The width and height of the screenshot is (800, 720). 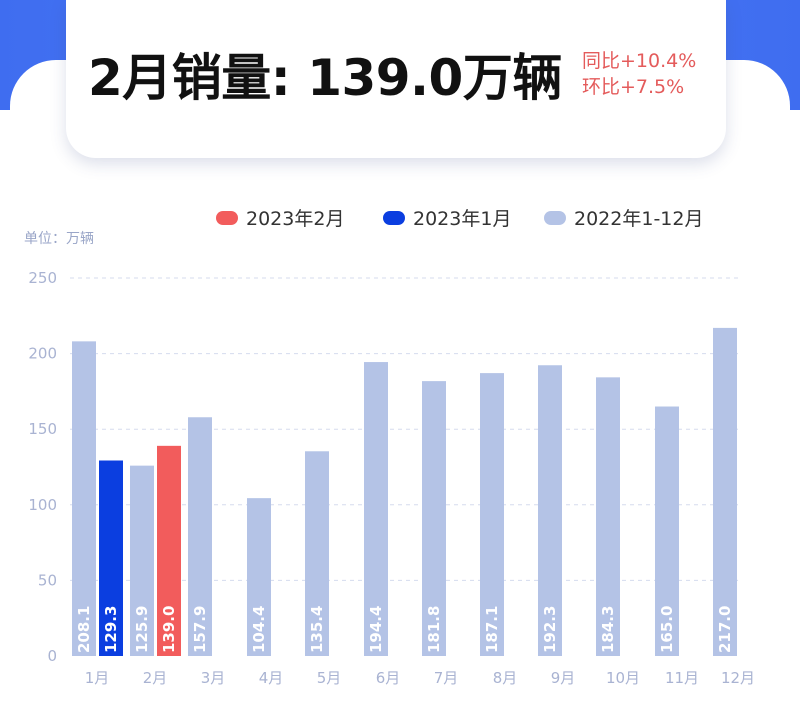 What do you see at coordinates (738, 678) in the screenshot?
I see `x-tick-label-12月: 12月` at bounding box center [738, 678].